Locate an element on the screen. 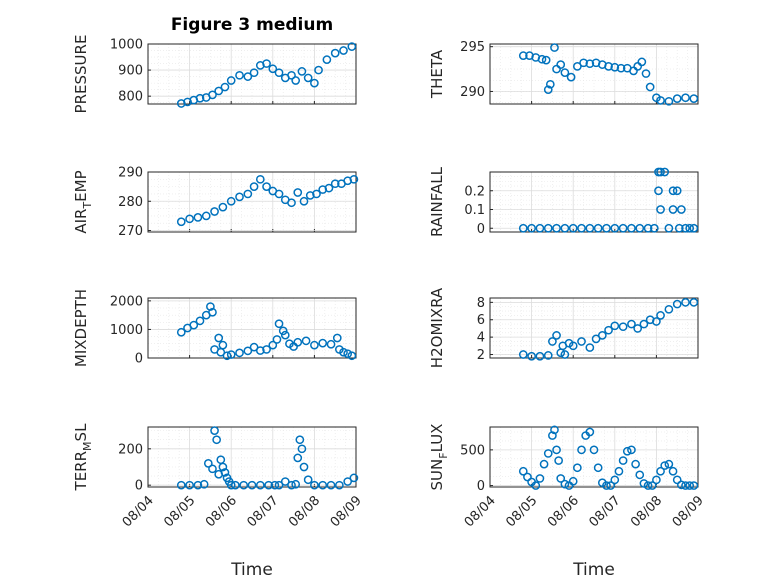 This screenshot has height=583, width=778. pressure-ylabel: PRESSURE is located at coordinates (81, 74).